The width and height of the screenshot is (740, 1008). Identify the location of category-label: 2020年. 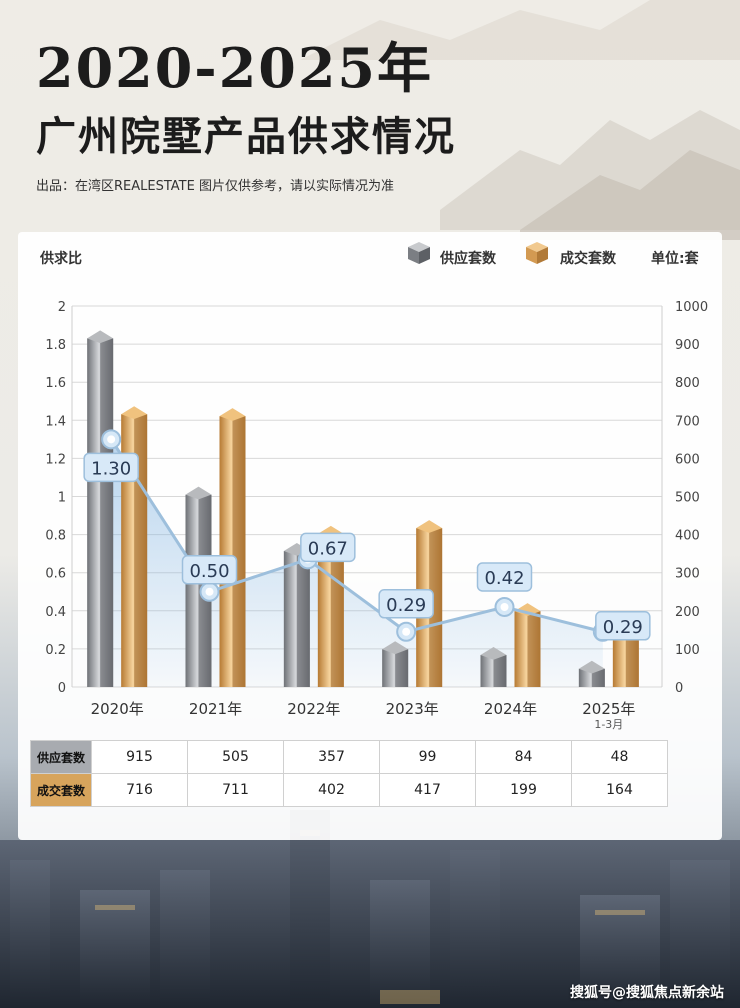
(117, 709).